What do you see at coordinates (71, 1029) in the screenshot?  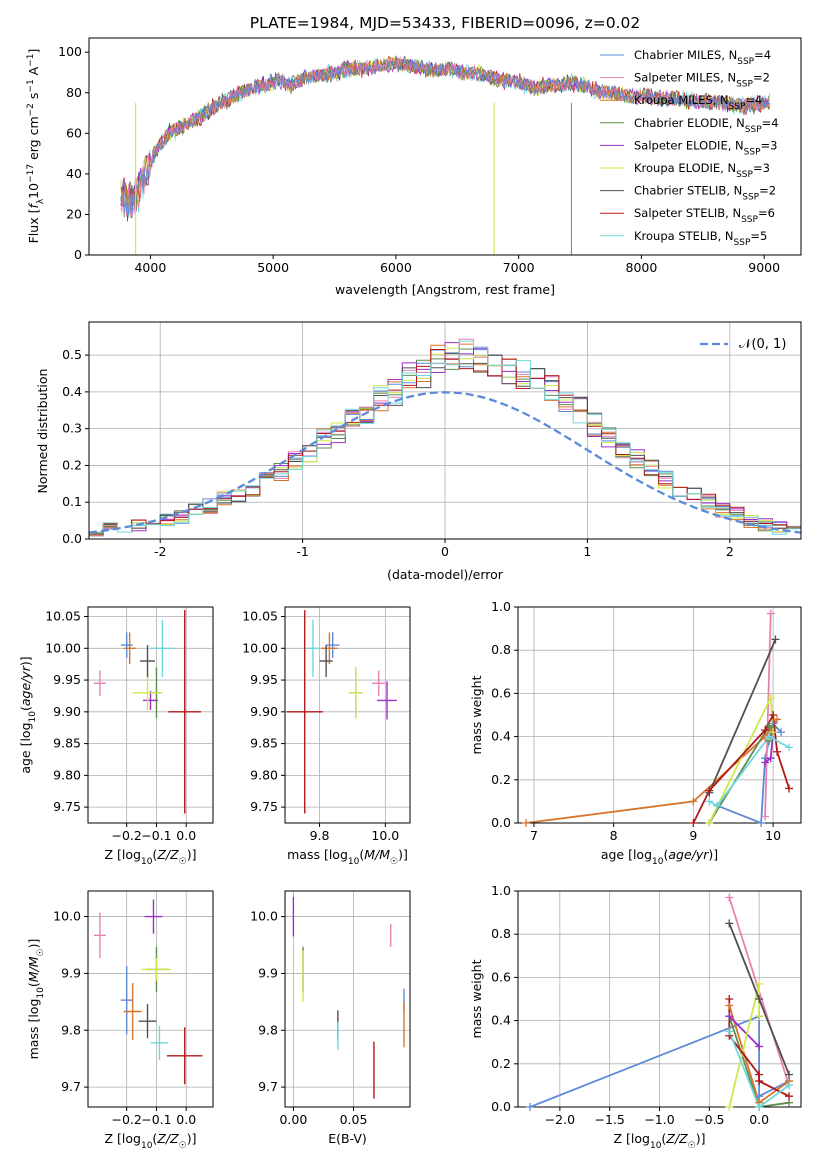 I see `y-tick-label: 9.8` at bounding box center [71, 1029].